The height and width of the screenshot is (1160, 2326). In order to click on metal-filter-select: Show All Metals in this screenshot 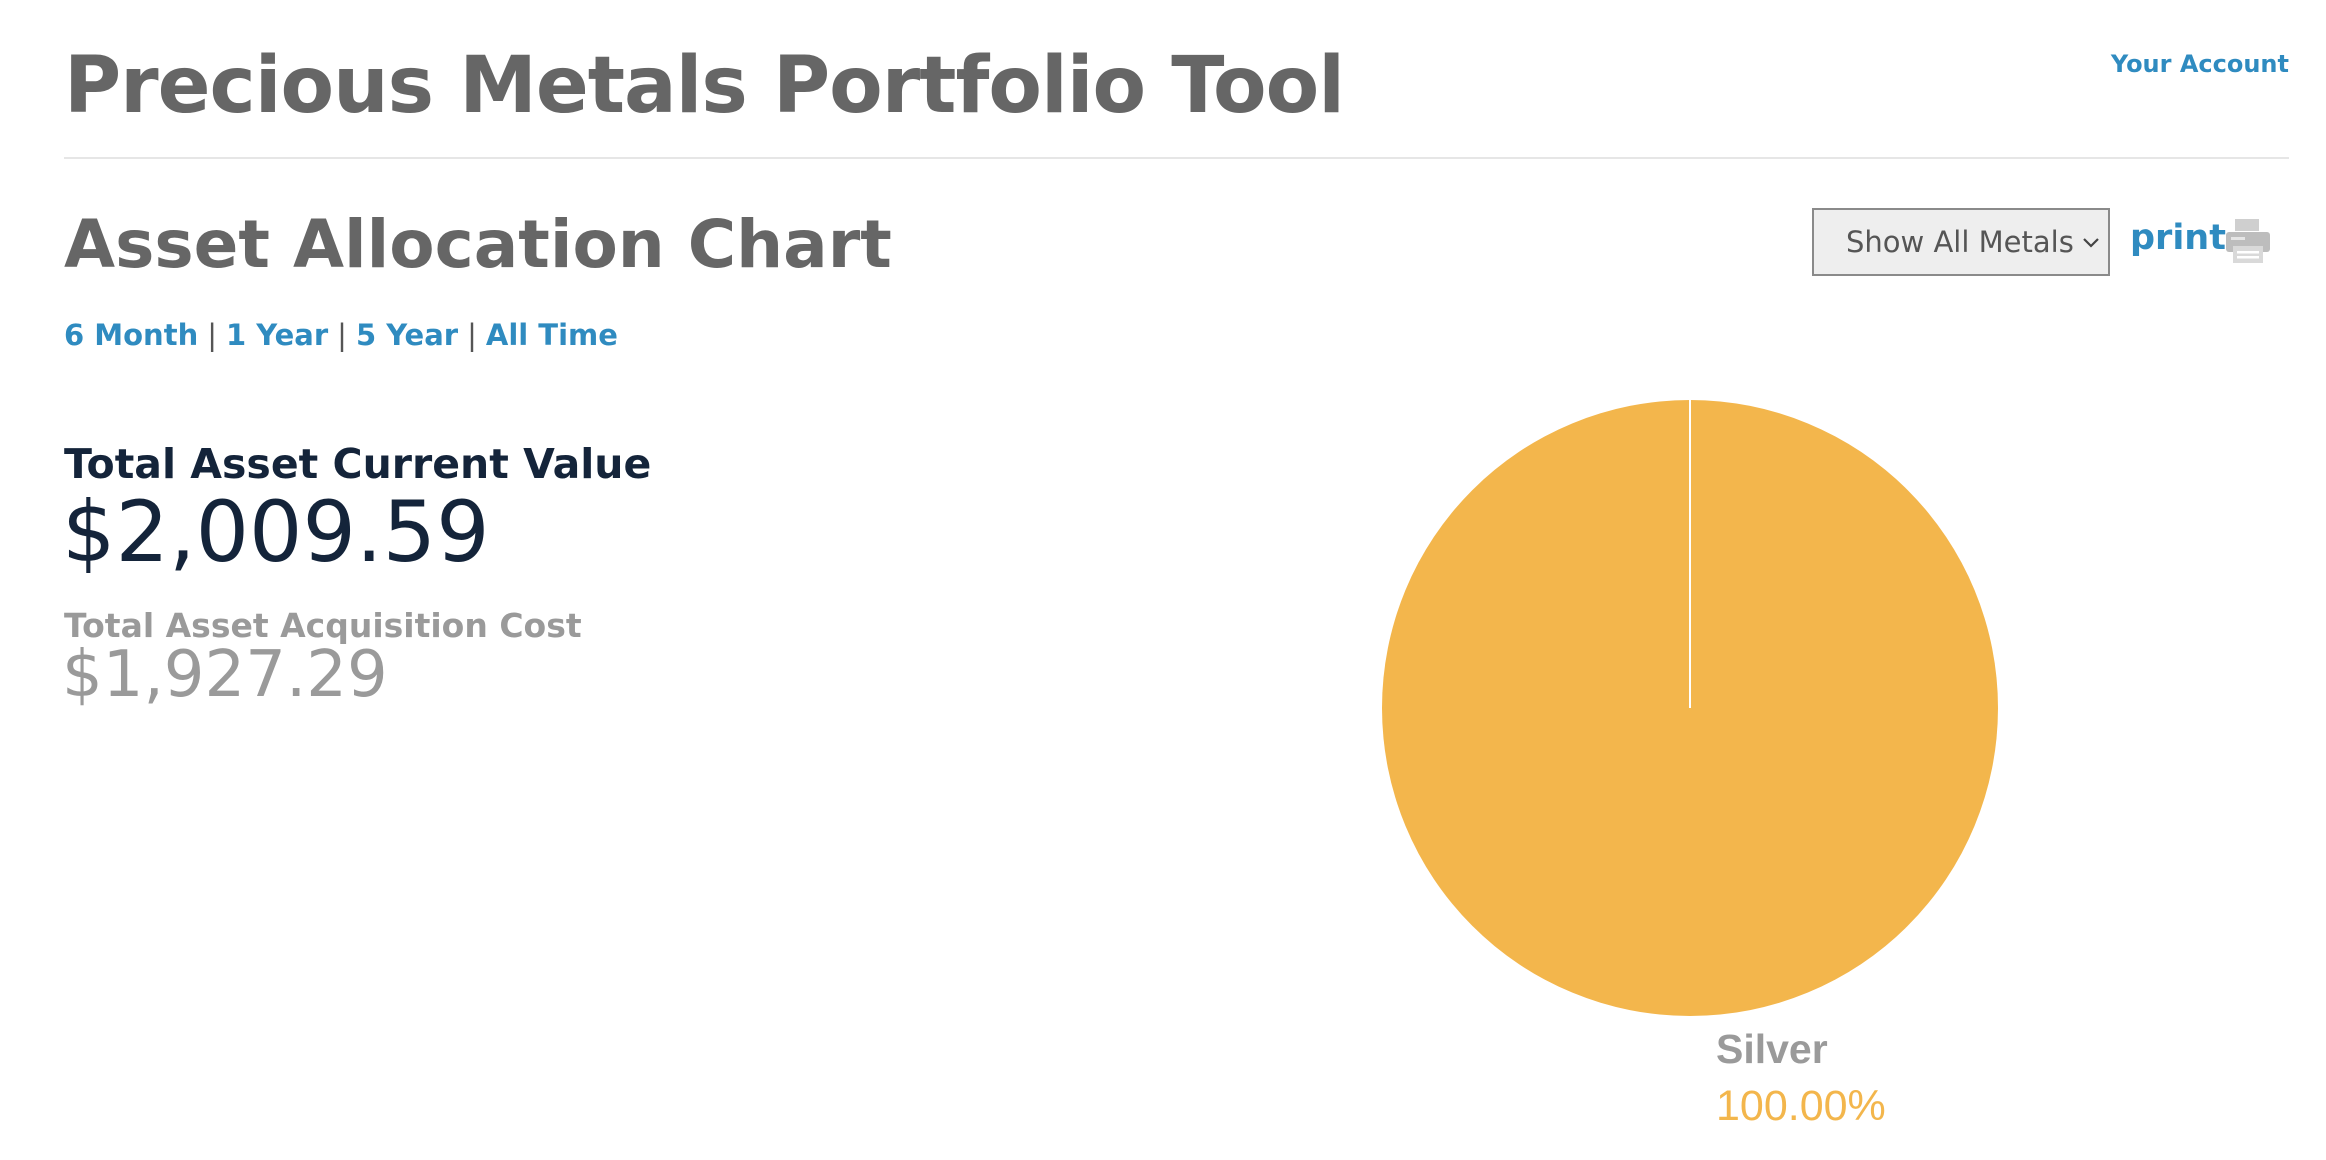, I will do `click(1961, 242)`.